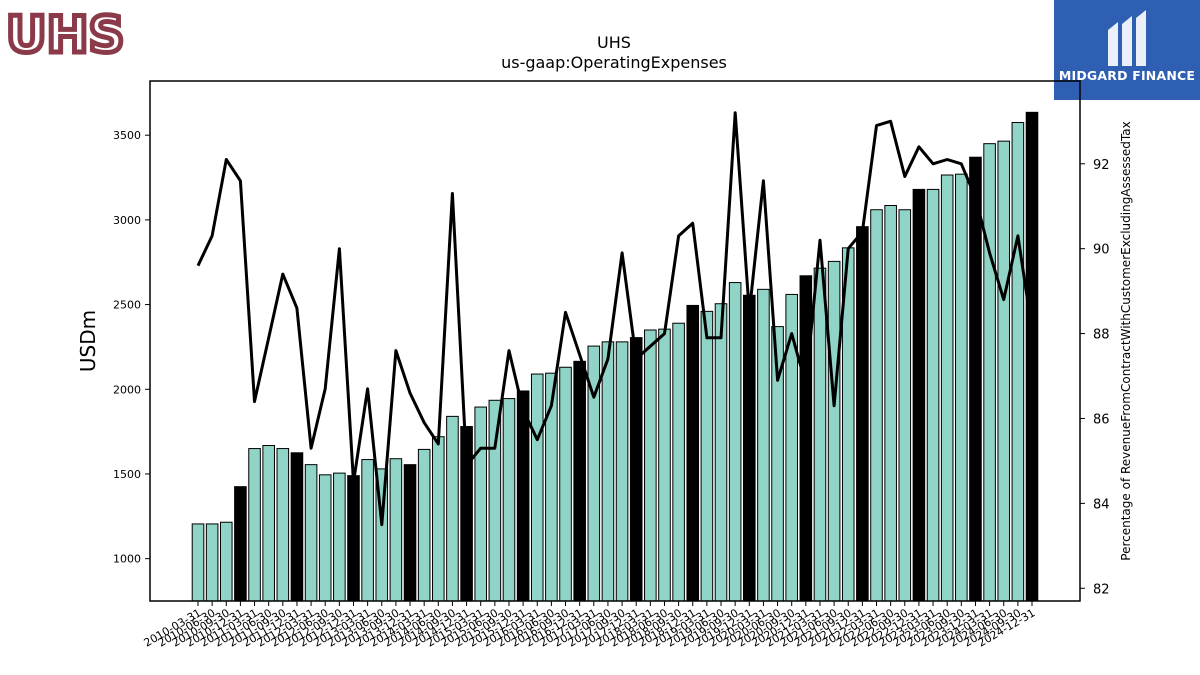  What do you see at coordinates (1101, 335) in the screenshot?
I see `y2-tick-label: 88` at bounding box center [1101, 335].